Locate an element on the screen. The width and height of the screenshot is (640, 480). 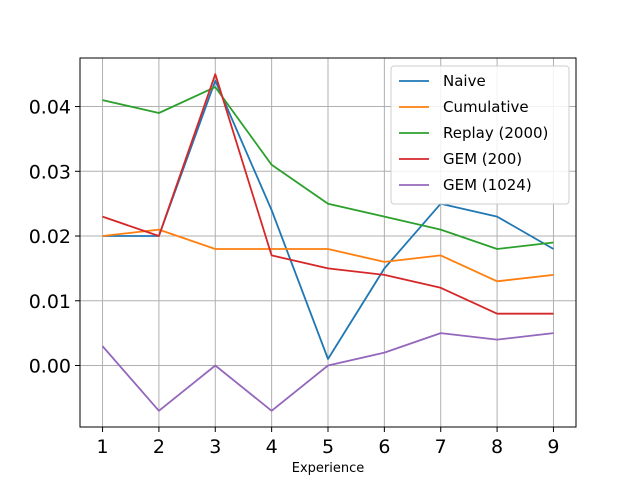
legend-label: GEM (200) is located at coordinates (482, 159).